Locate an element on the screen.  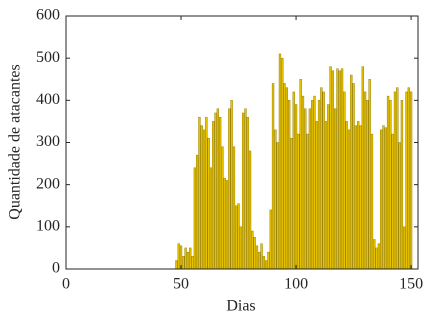
x-tick-label: 150 is located at coordinates (411, 284).